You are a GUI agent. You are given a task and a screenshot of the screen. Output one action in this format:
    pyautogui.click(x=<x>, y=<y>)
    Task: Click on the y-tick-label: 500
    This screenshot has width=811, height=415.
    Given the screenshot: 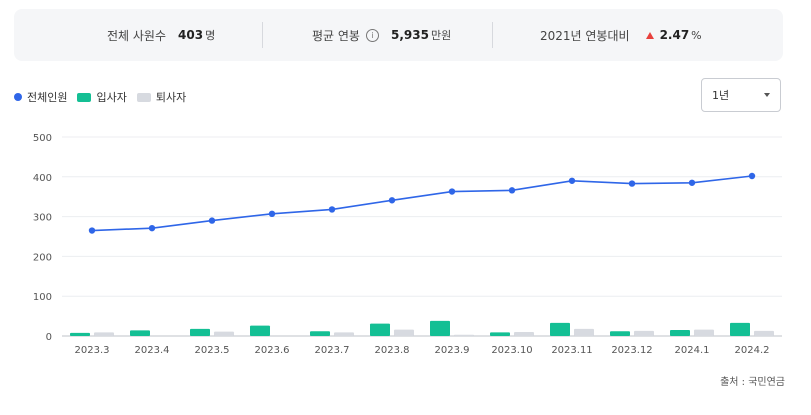 What is the action you would take?
    pyautogui.click(x=42, y=138)
    